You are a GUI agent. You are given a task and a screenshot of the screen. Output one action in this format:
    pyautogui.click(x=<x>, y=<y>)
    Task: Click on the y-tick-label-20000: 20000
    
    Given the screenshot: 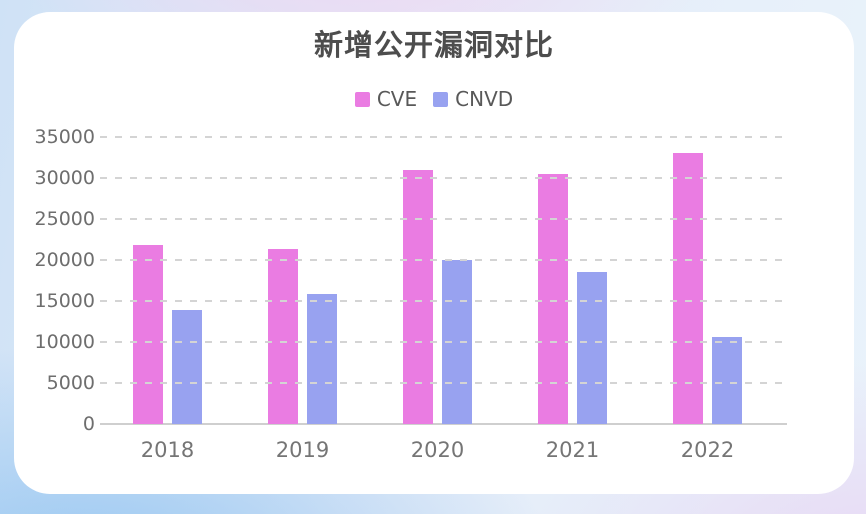 What is the action you would take?
    pyautogui.click(x=64, y=260)
    